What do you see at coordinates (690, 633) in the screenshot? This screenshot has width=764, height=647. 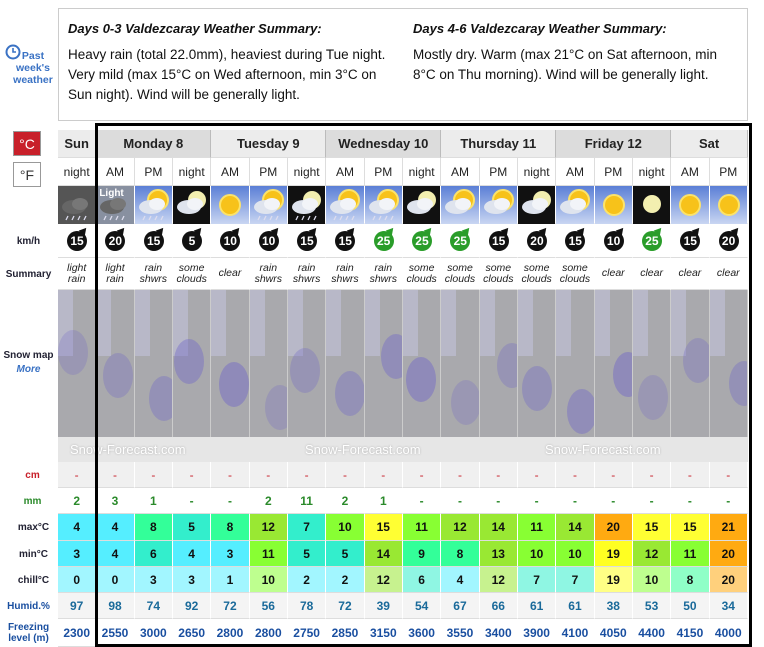 I see `freezing-level: 4150` at bounding box center [690, 633].